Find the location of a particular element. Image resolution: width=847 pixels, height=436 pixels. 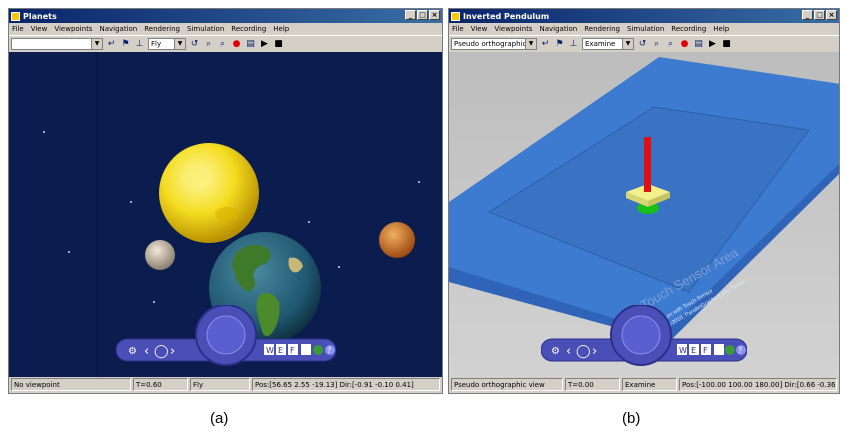

nav-w-label: W is located at coordinates (270, 350).